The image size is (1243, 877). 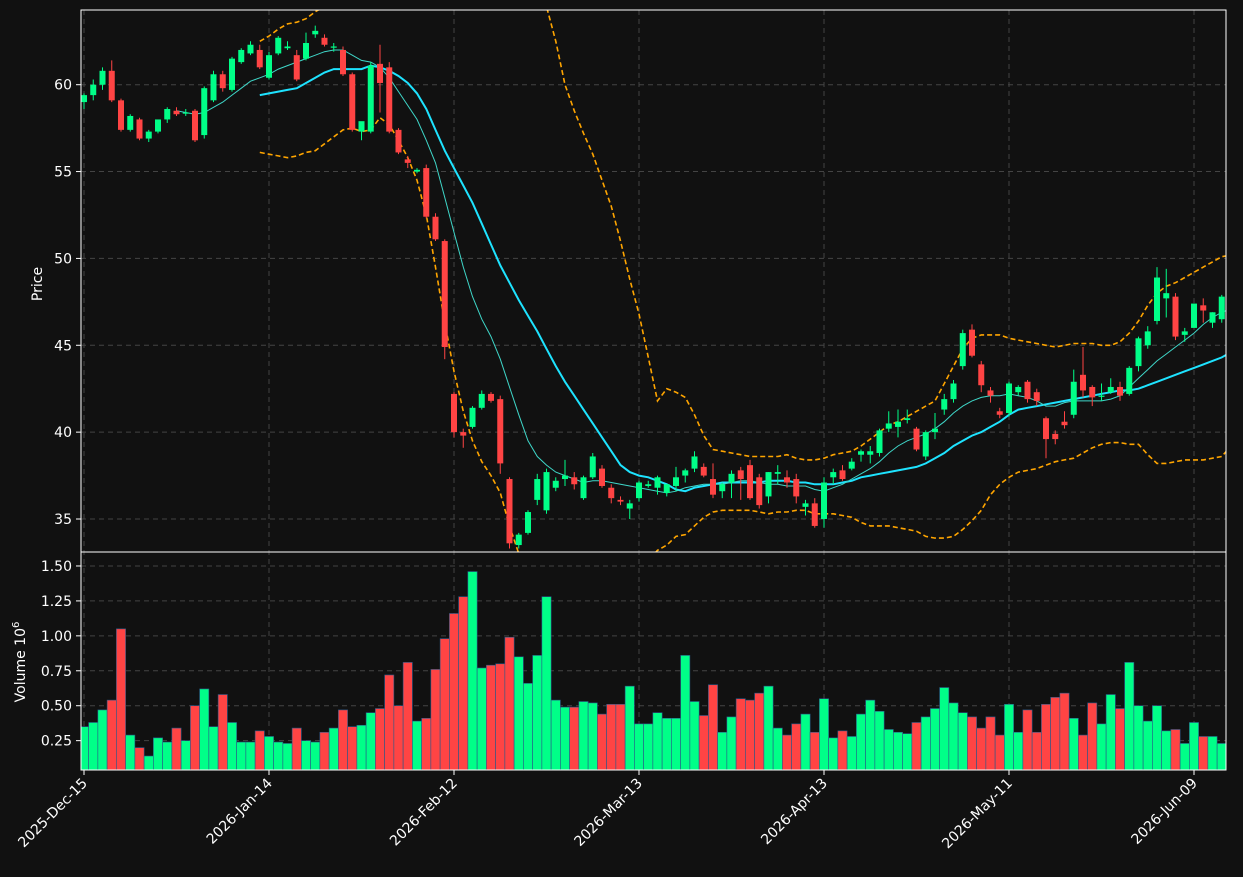 I want to click on price-tick-label: 45, so click(x=63, y=346).